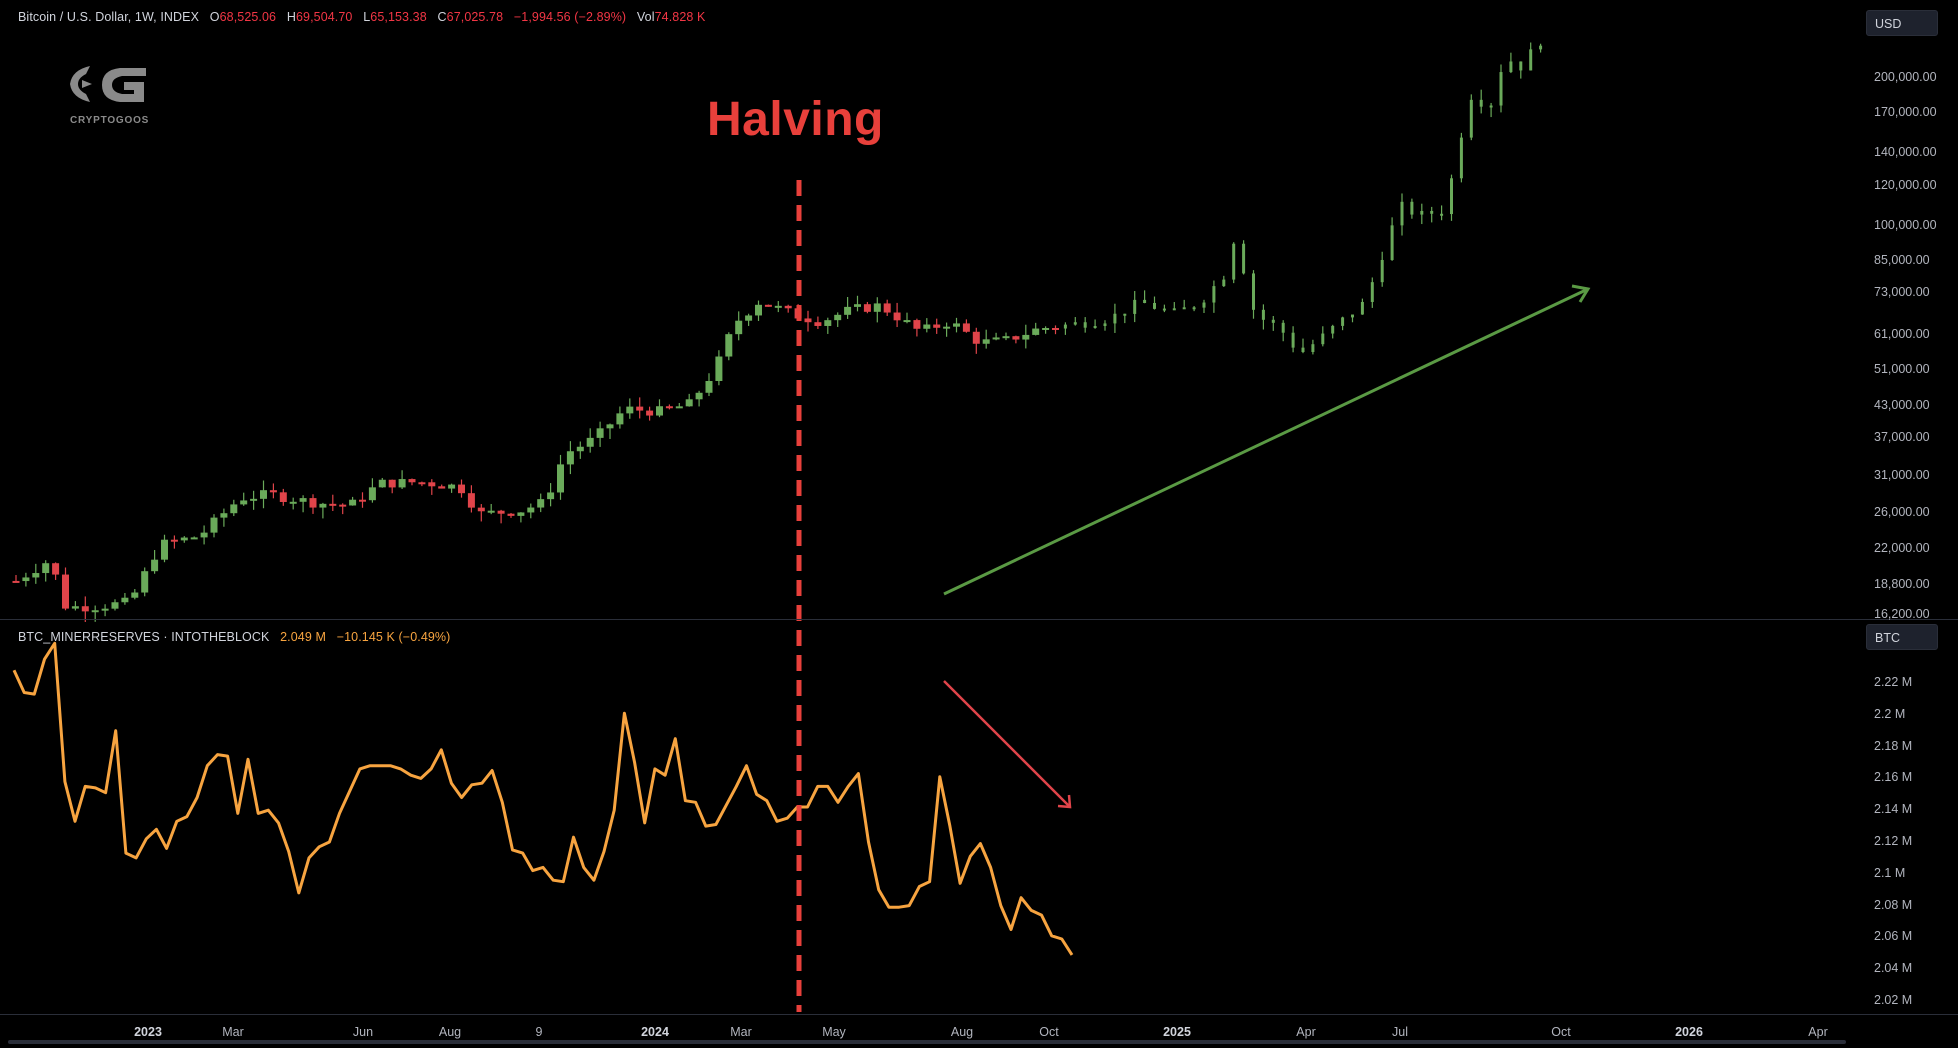  What do you see at coordinates (1177, 1032) in the screenshot?
I see `time-tick: 2025` at bounding box center [1177, 1032].